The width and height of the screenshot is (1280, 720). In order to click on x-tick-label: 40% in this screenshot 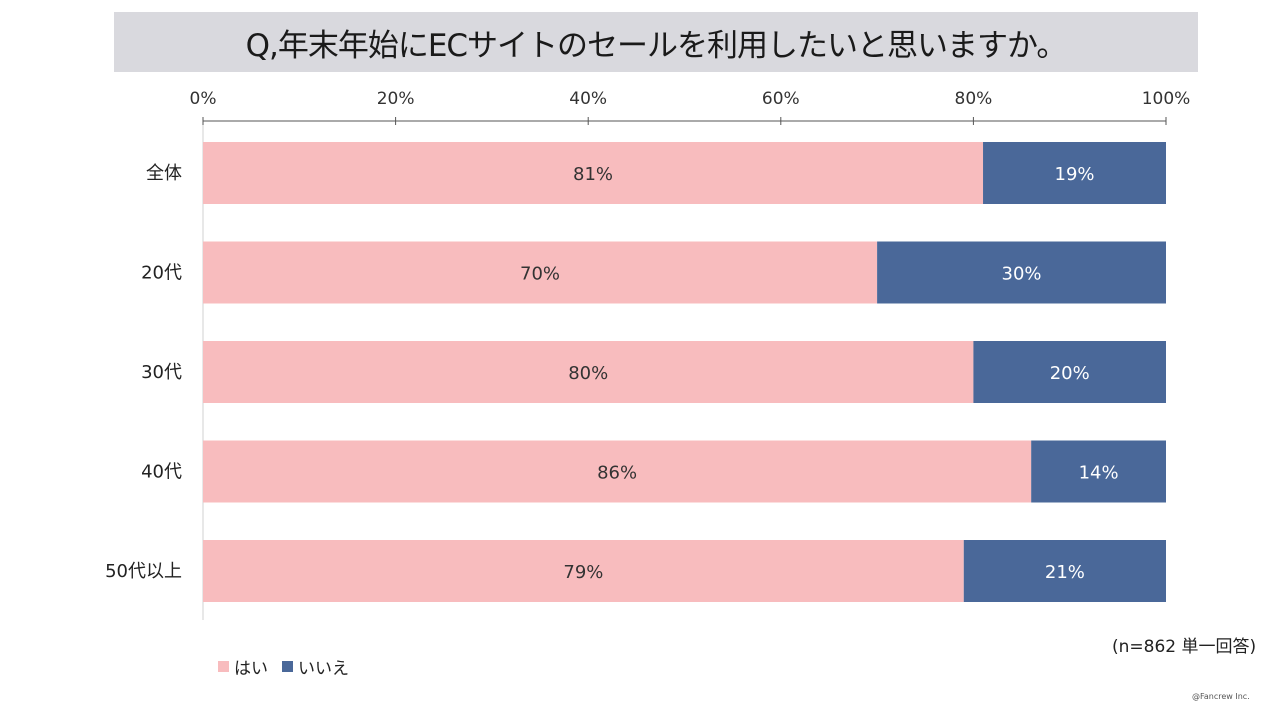, I will do `click(588, 99)`.